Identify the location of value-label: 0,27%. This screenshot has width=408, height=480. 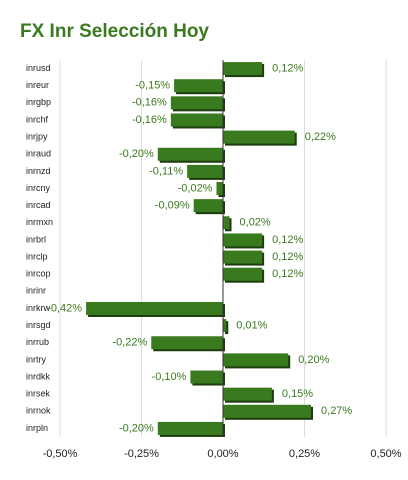
(336, 411).